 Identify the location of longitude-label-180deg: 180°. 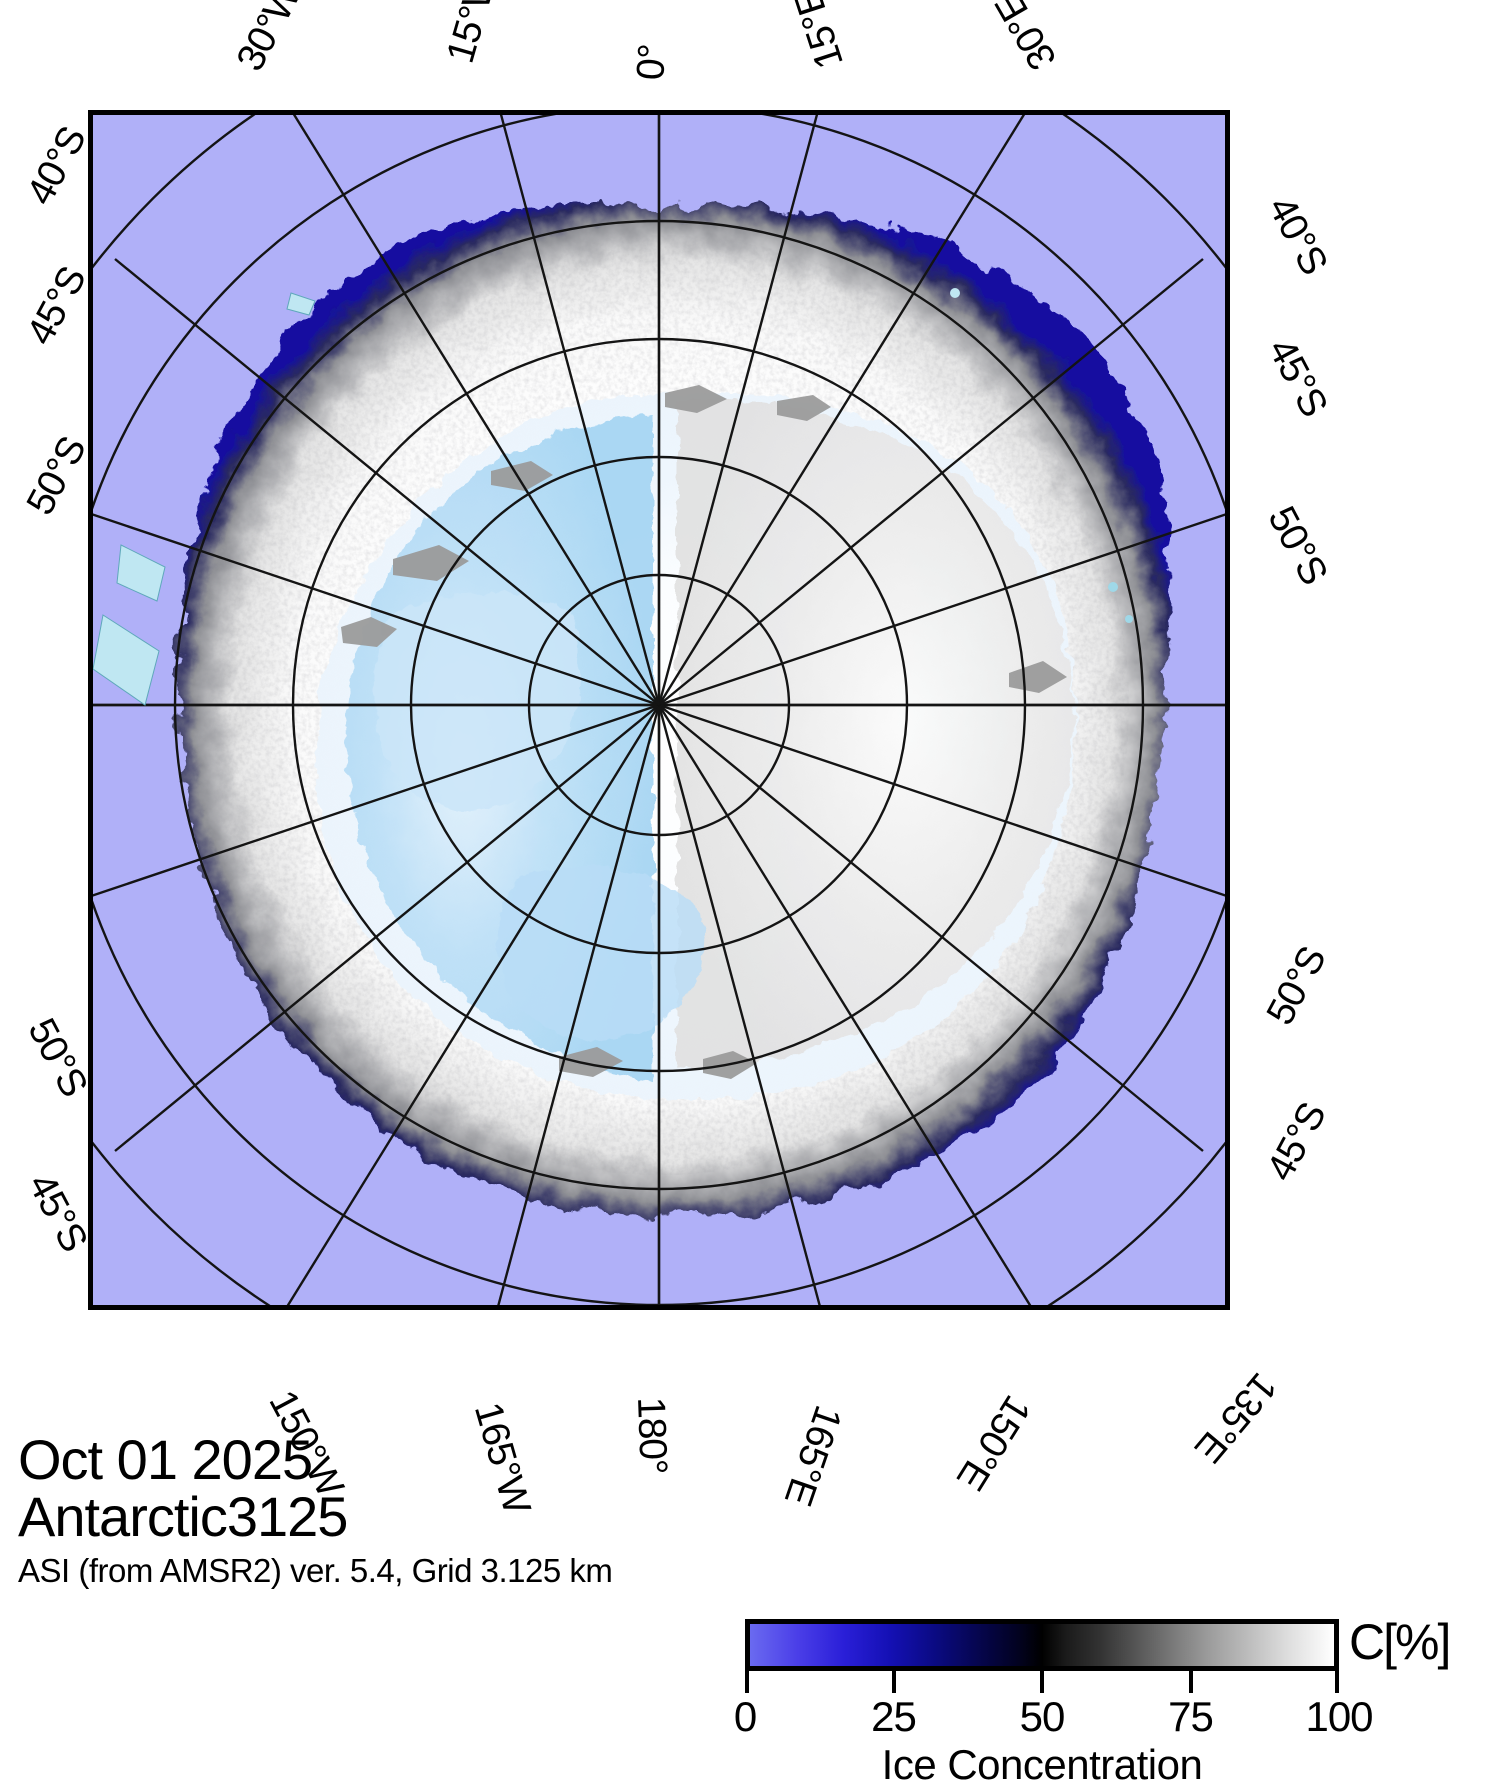
(652, 1435).